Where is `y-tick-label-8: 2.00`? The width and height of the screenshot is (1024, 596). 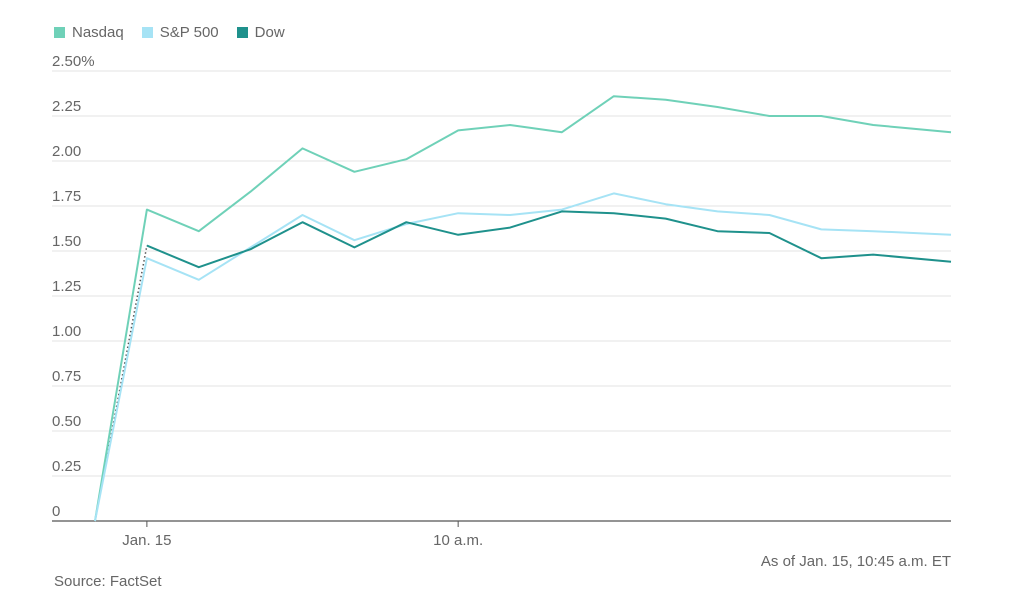
y-tick-label-8: 2.00 is located at coordinates (66, 151).